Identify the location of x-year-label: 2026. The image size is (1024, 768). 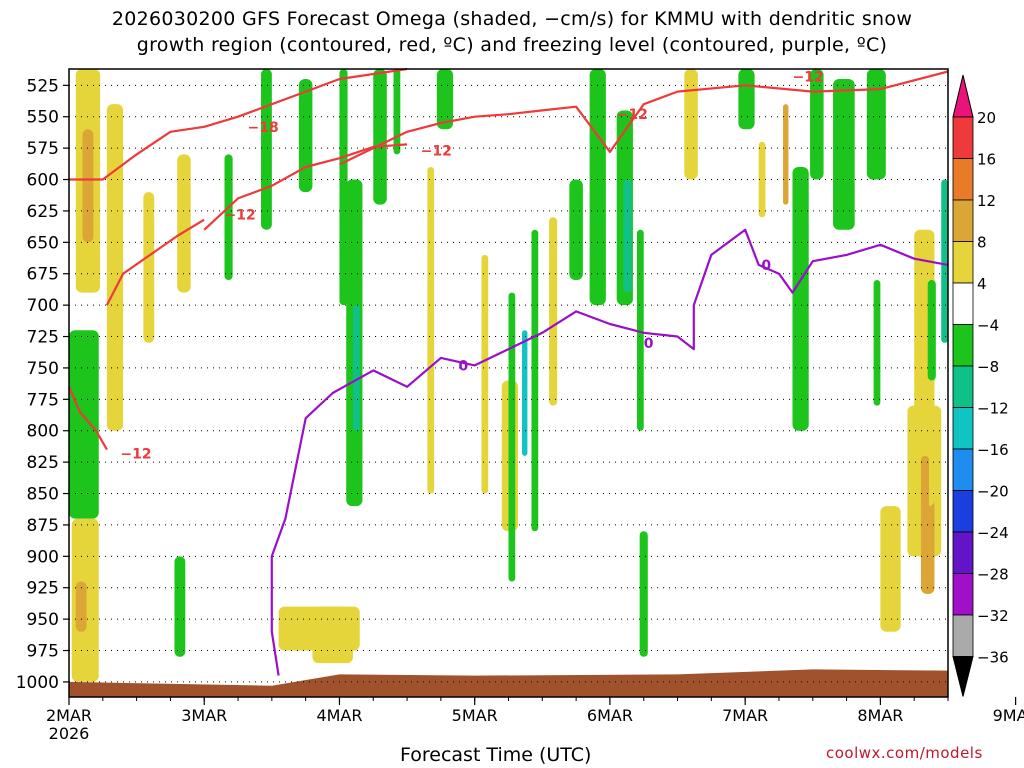
(69, 733).